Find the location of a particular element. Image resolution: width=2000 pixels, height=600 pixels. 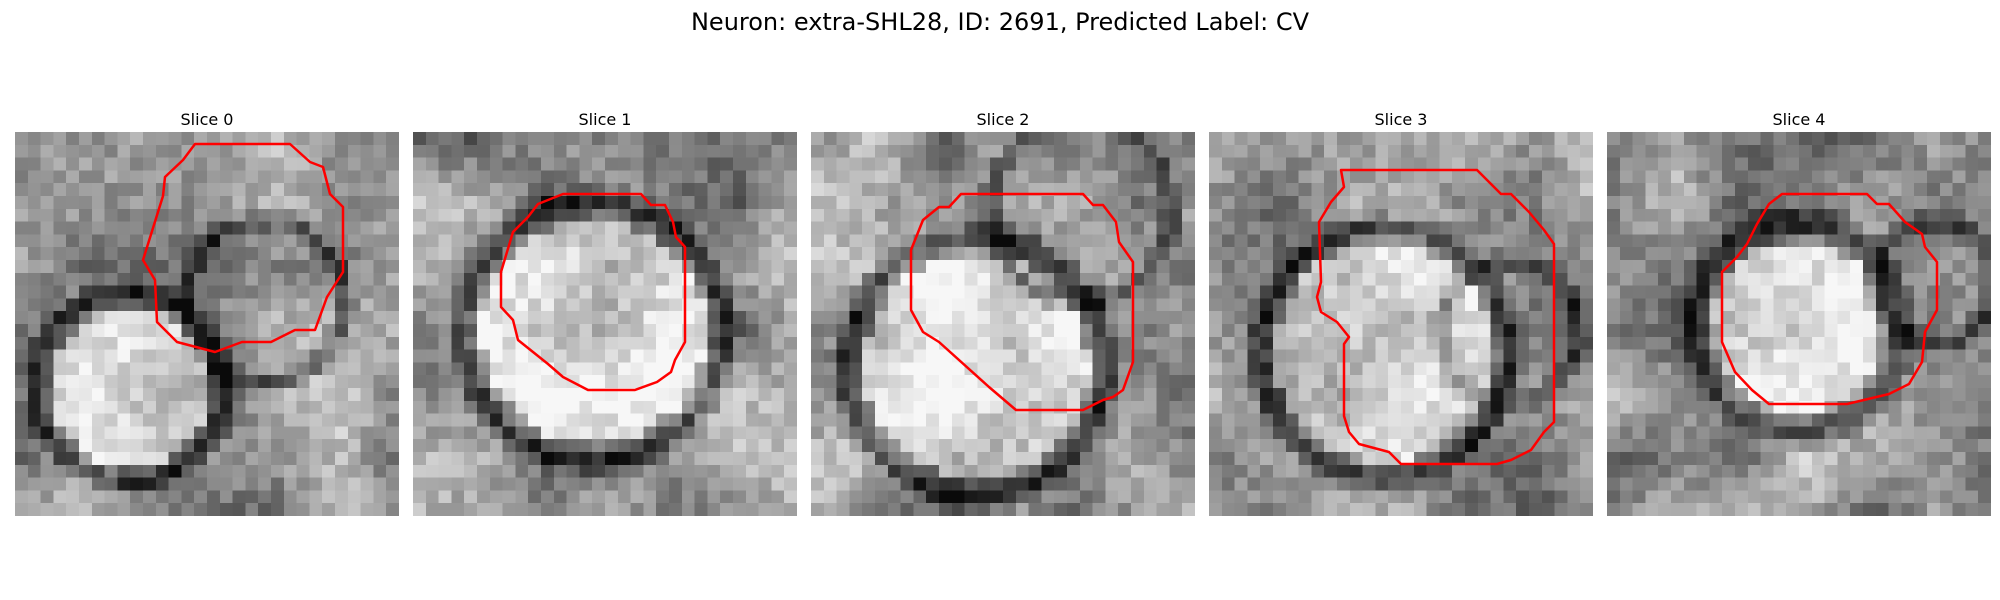

slice-title-0: Slice 0 is located at coordinates (207, 119).